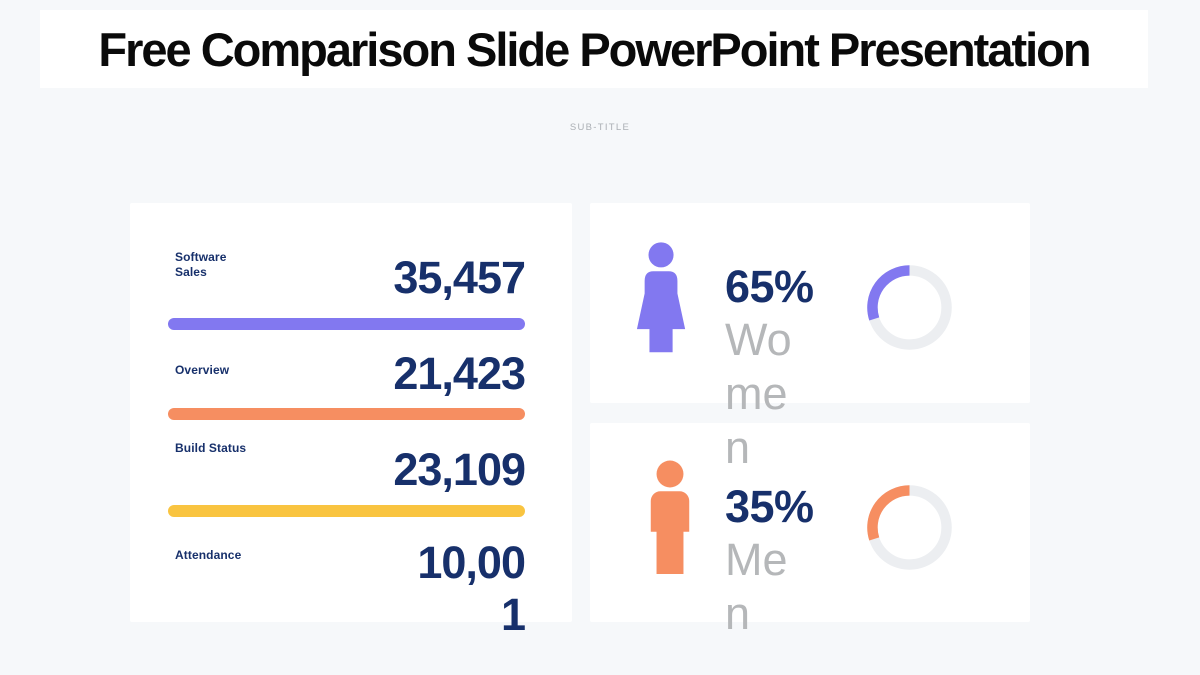 The height and width of the screenshot is (675, 1200). Describe the element at coordinates (208, 555) in the screenshot. I see `stat-label-attendance: Attendance` at that location.